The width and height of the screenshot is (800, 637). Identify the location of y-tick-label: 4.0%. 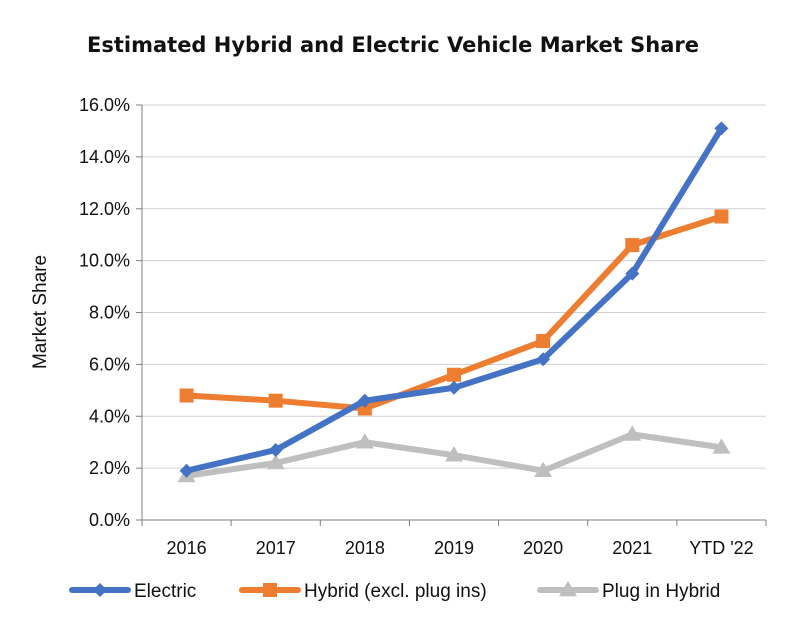
(109, 416).